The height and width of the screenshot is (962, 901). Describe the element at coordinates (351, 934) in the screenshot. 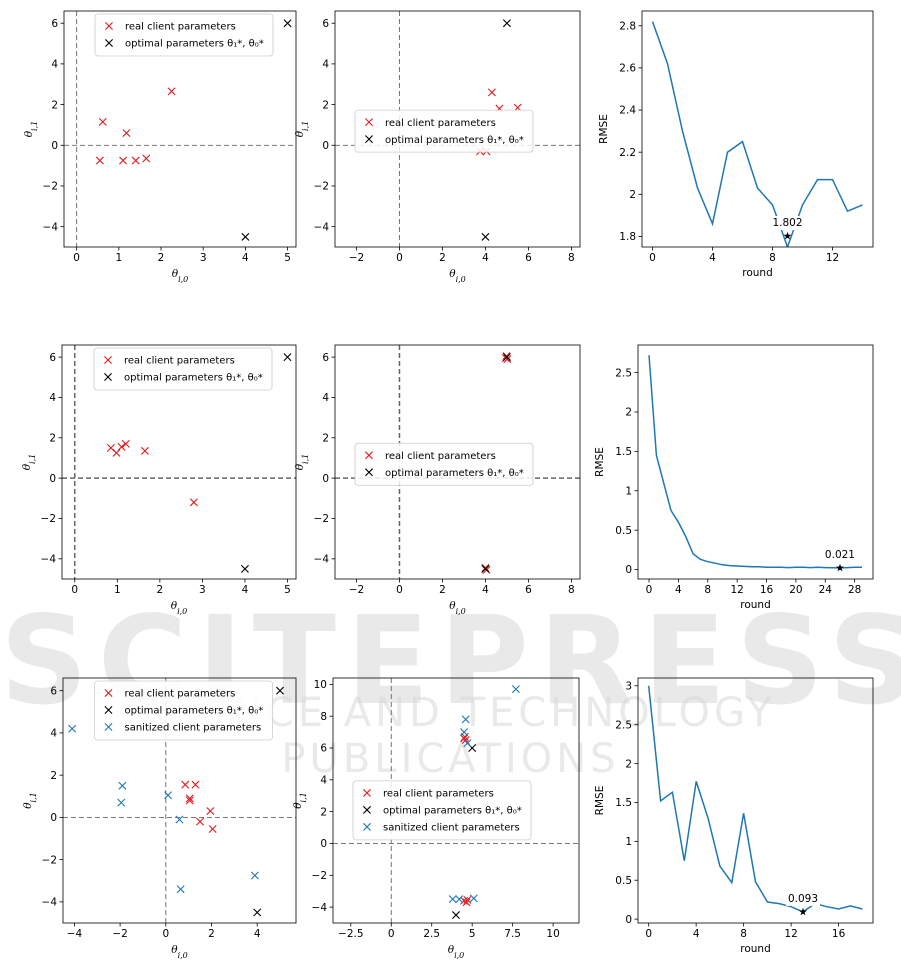

I see `x-tick-label: −2.5` at that location.